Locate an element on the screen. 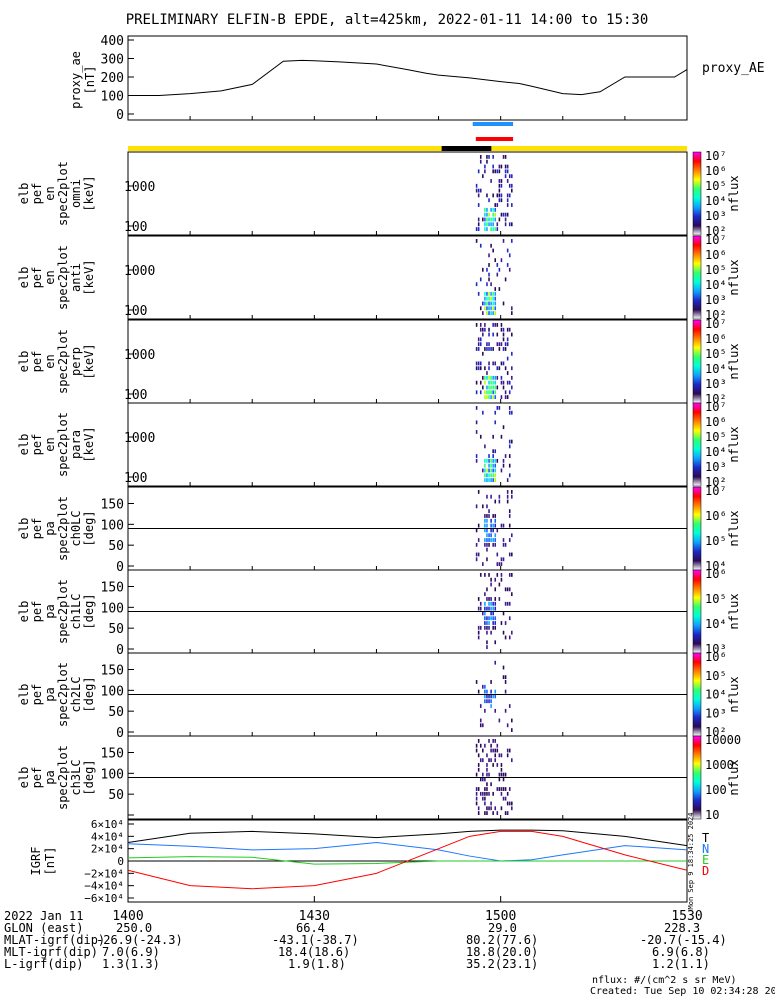 This screenshot has height=1000, width=775. proxy-ae-line is located at coordinates (408, 77).